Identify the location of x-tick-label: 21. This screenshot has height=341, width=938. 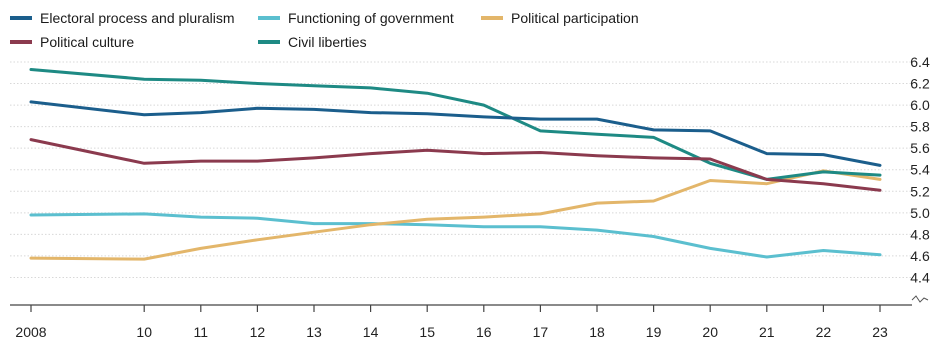
(767, 332).